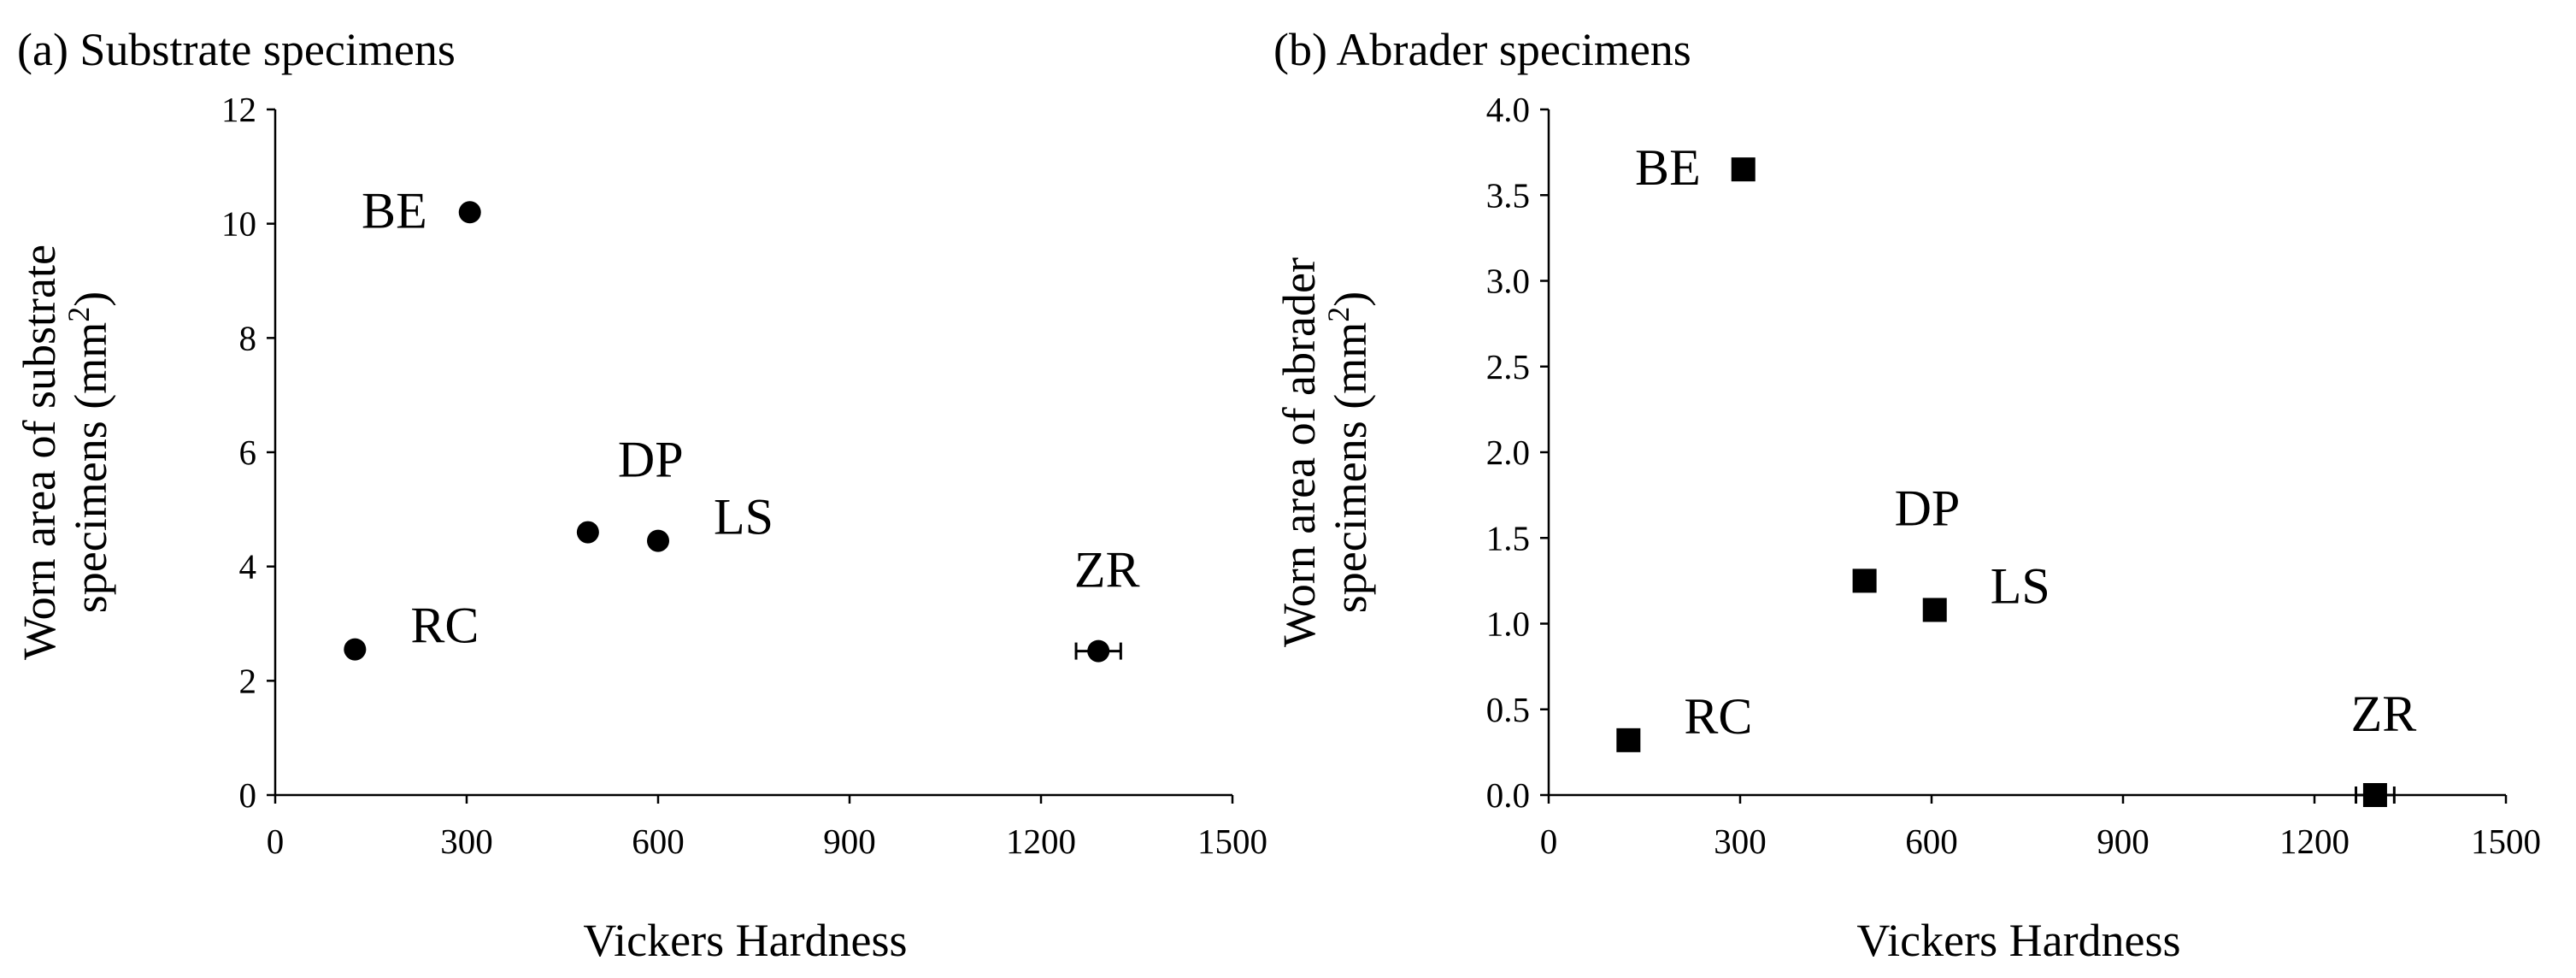 The width and height of the screenshot is (2576, 978). What do you see at coordinates (2506, 841) in the screenshot?
I see `panel-b-x-tick-label: 1500` at bounding box center [2506, 841].